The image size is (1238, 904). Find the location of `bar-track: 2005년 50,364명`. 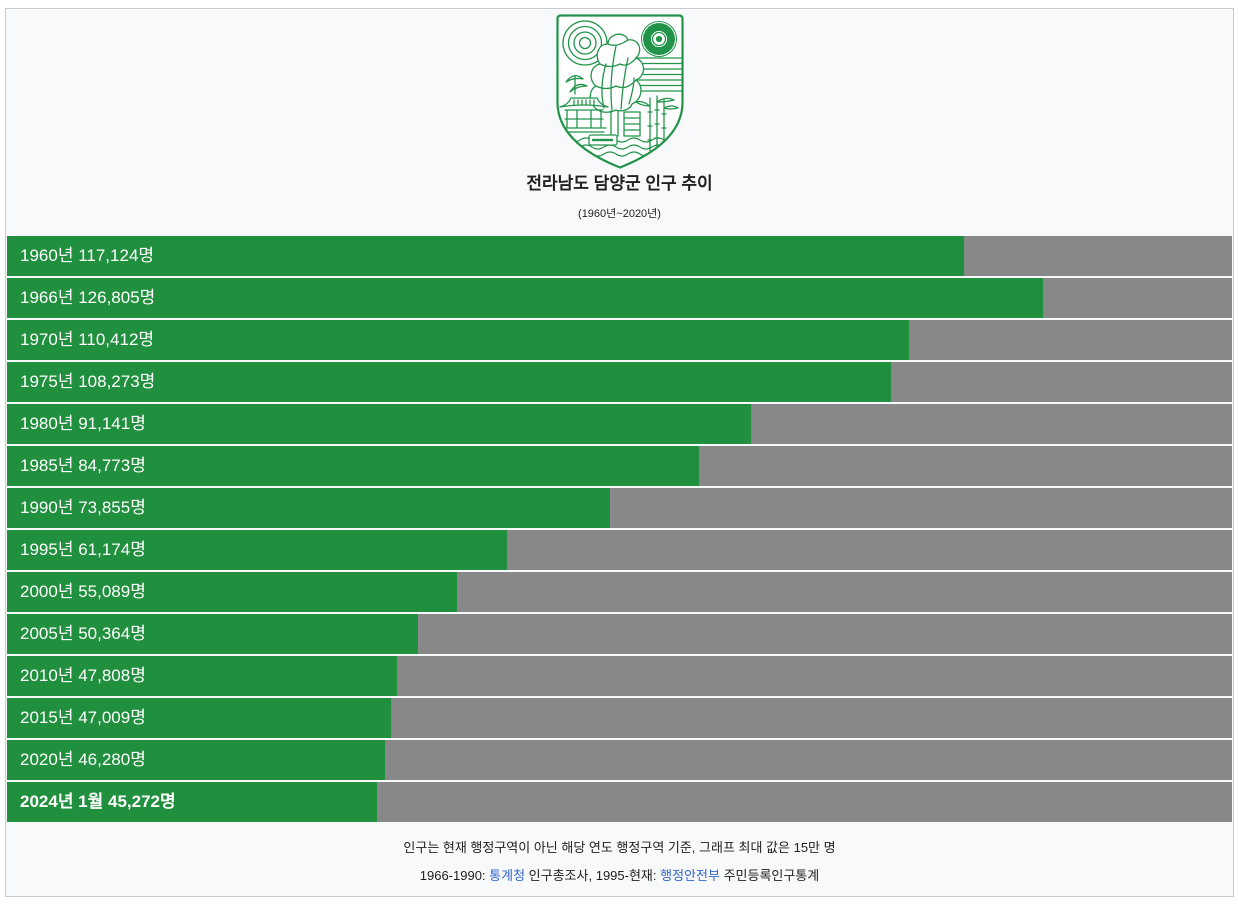

bar-track: 2005년 50,364명 is located at coordinates (619, 634).